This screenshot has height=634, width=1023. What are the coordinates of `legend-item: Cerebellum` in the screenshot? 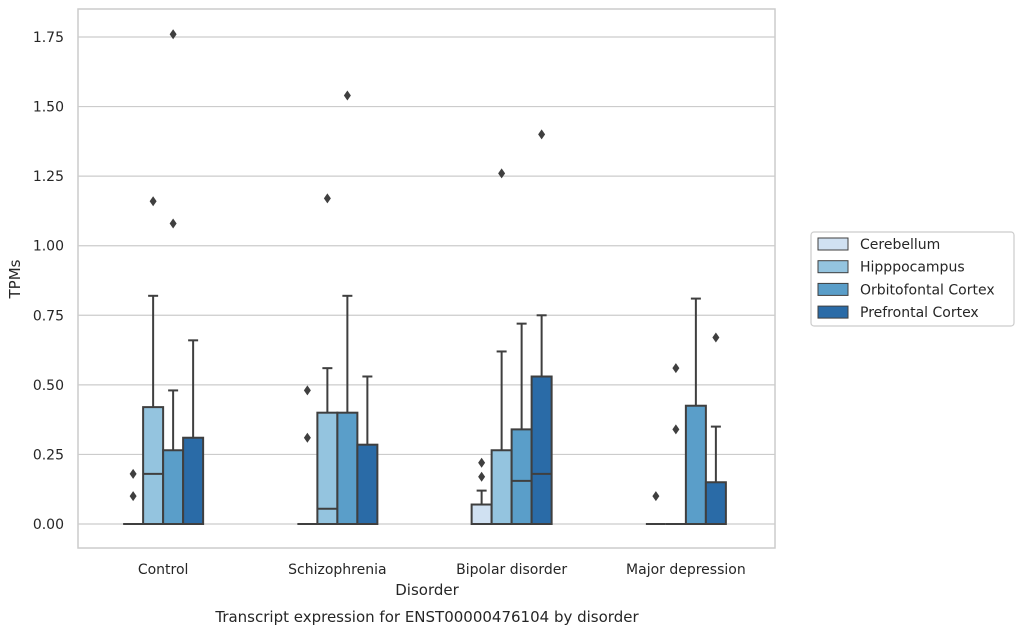 It's located at (878, 245).